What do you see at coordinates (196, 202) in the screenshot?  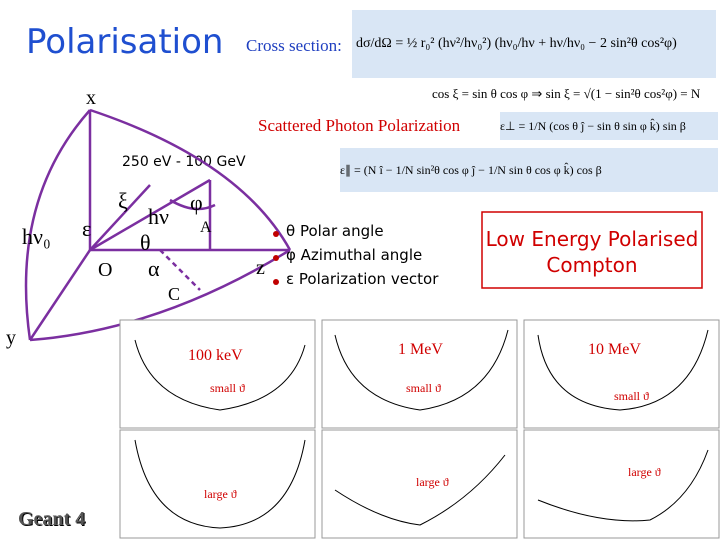 I see `label: φ` at bounding box center [196, 202].